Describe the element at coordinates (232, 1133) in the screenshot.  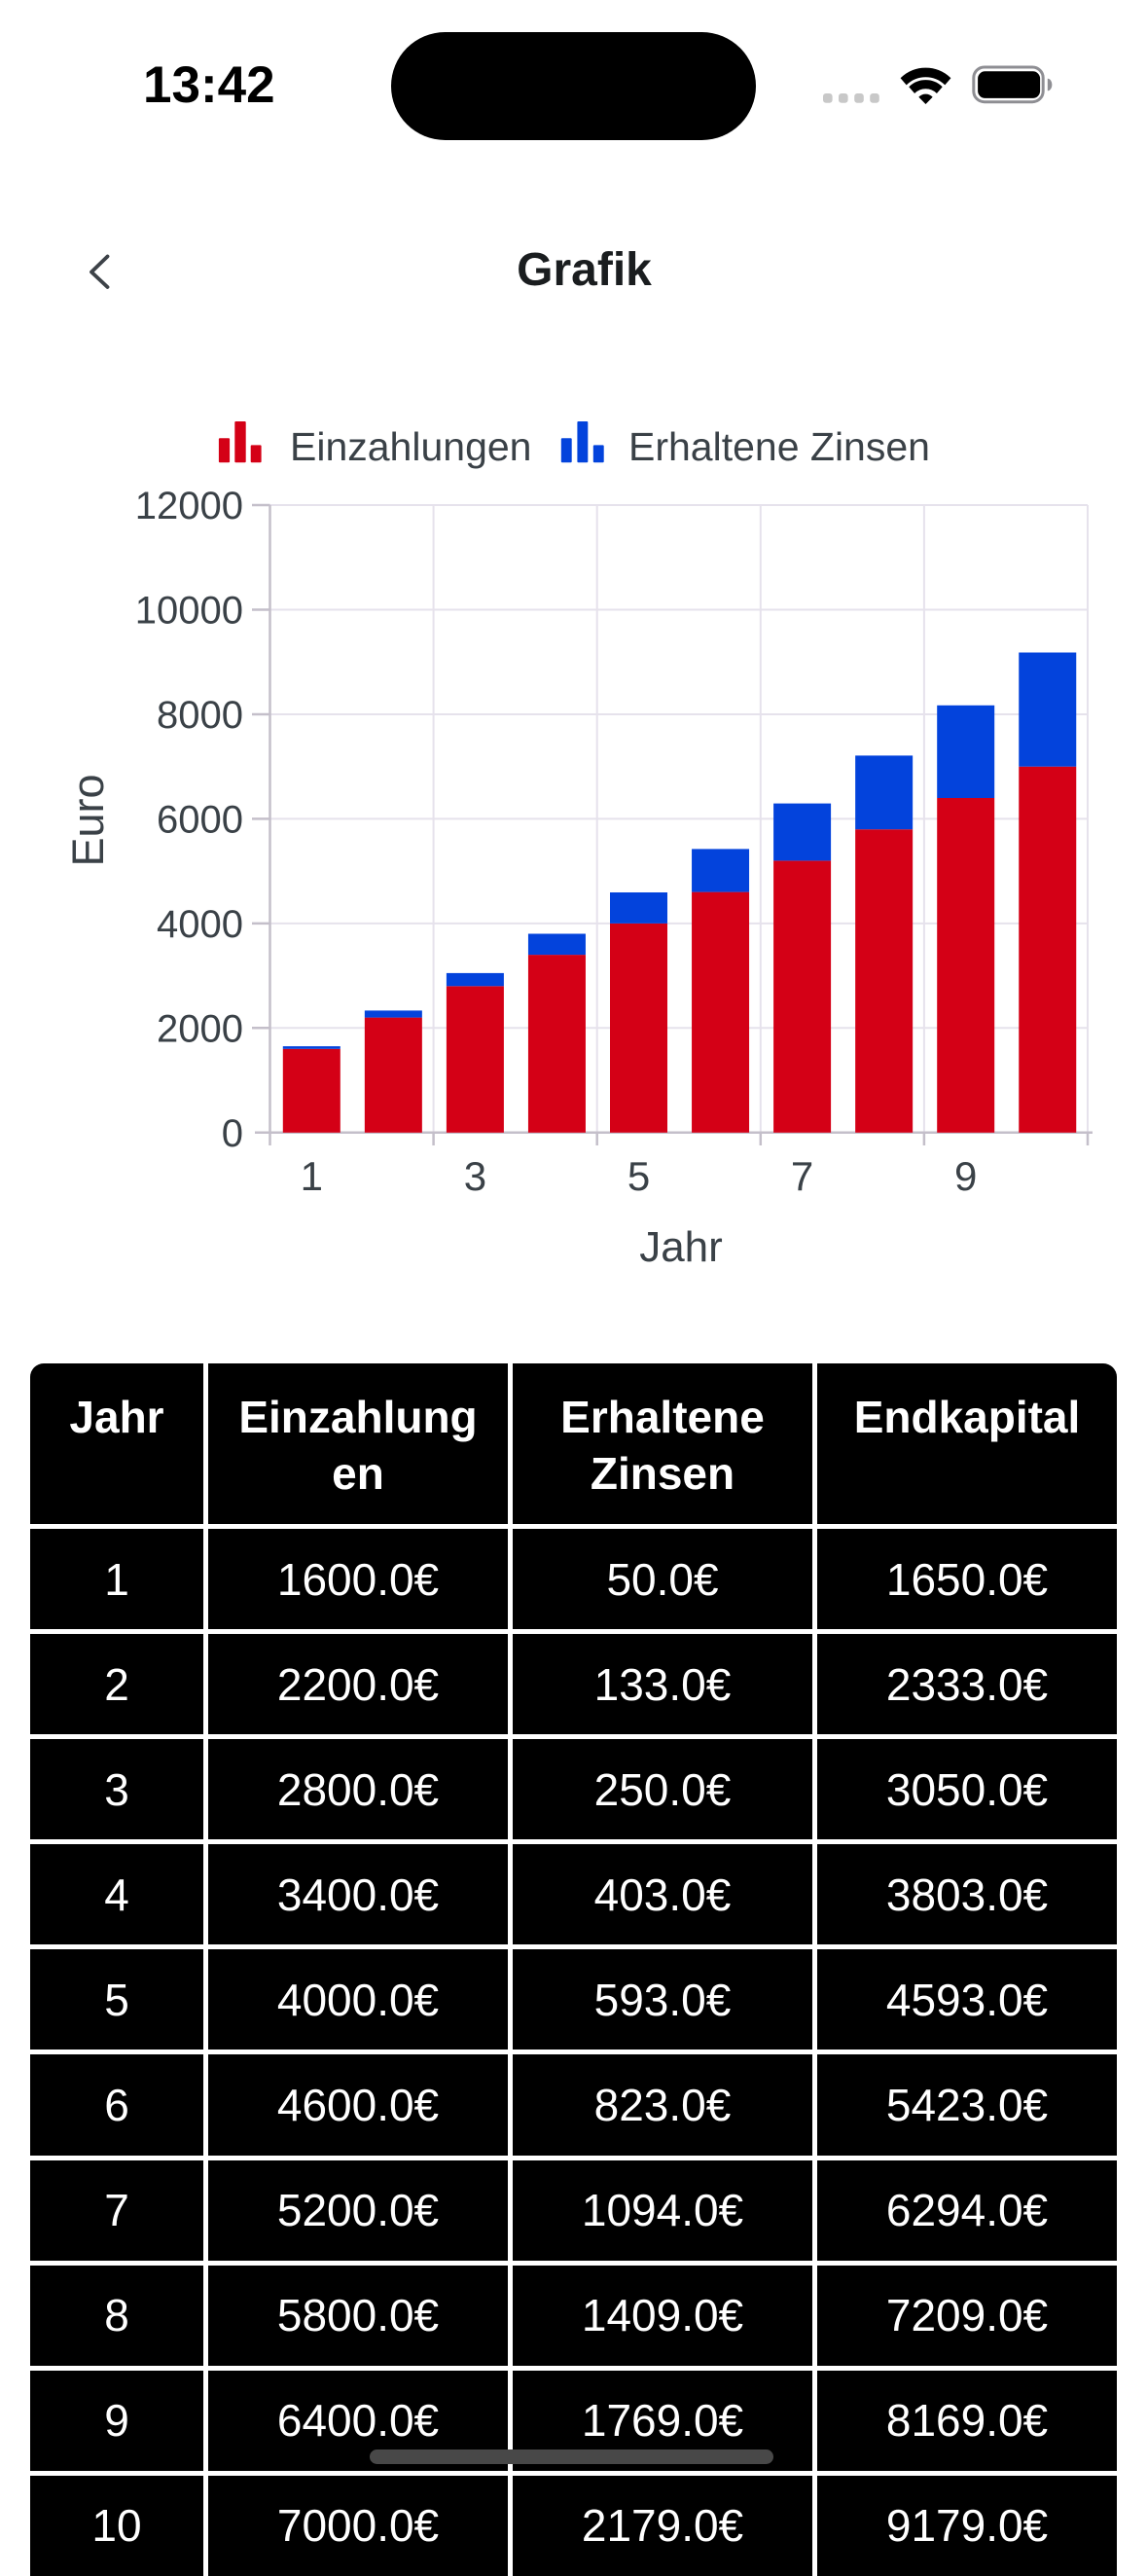
I see `svg-text: 0` at that location.